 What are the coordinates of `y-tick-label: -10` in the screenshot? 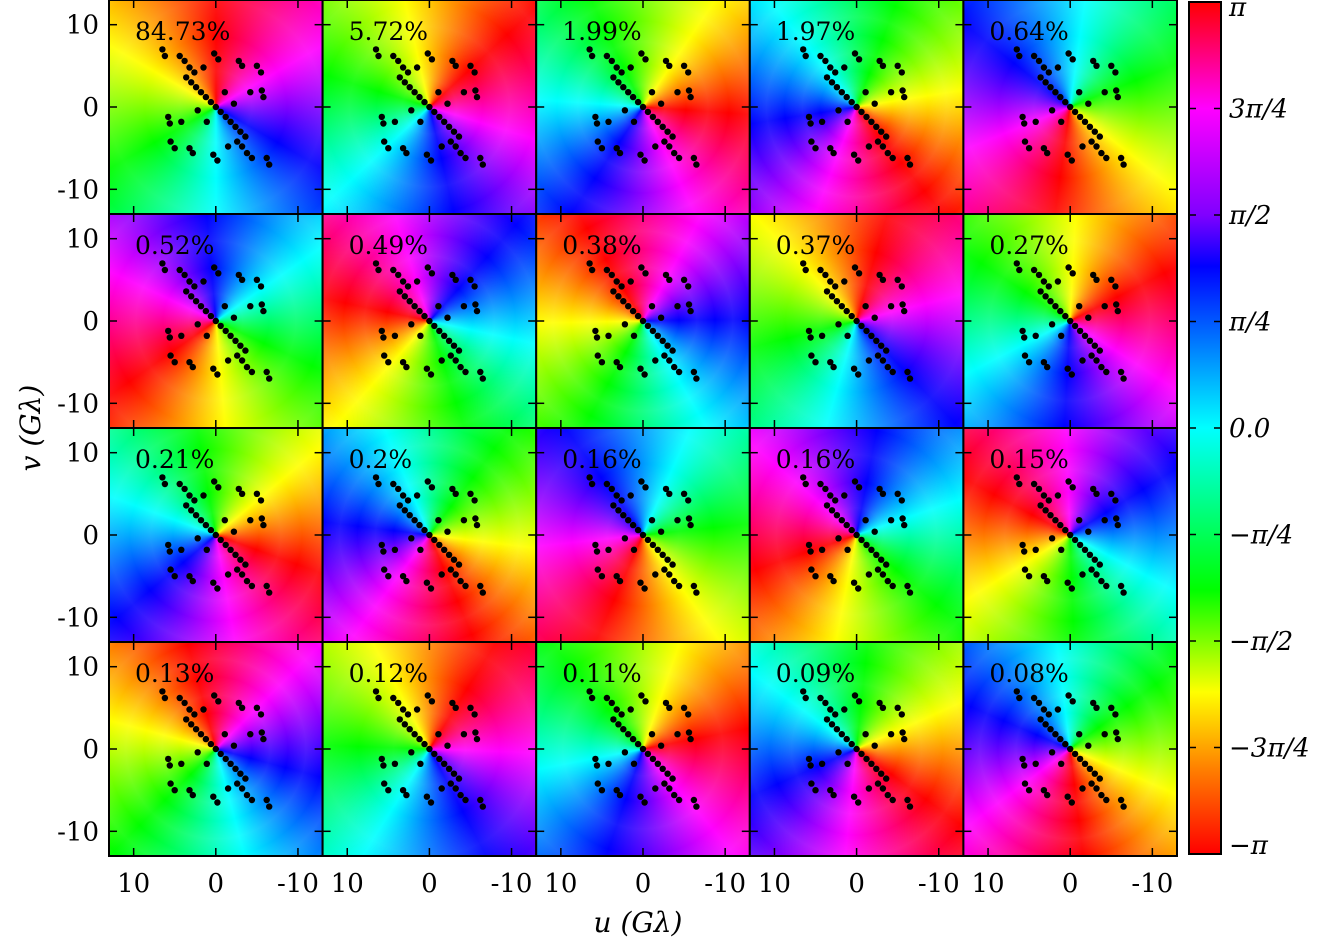 It's located at (78, 190).